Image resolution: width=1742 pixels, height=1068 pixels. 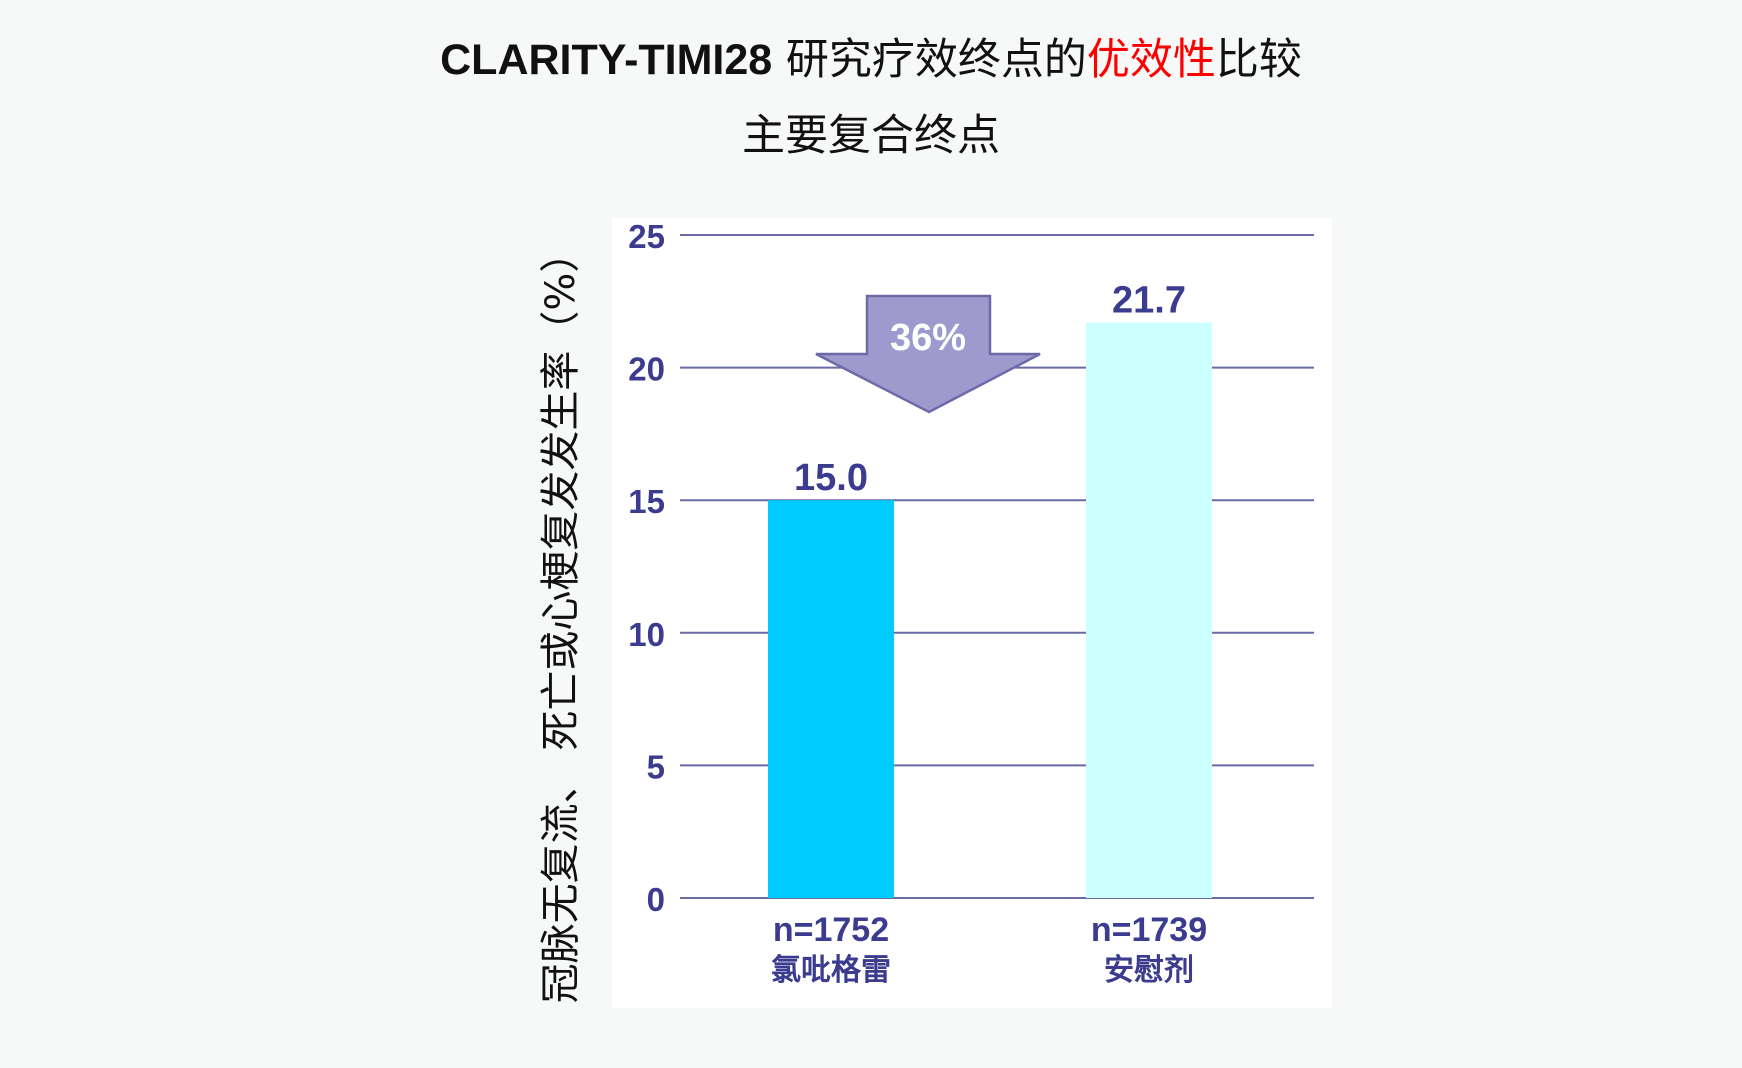 I want to click on x-tick-label: 安慰剂, so click(x=1149, y=970).